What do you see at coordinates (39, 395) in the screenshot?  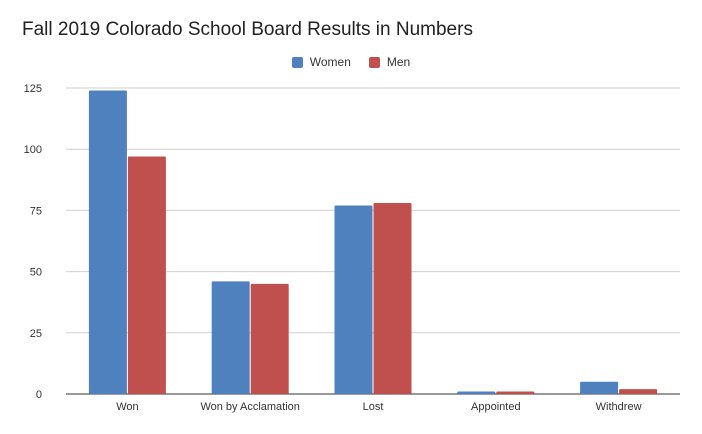 I see `y-tick-label: 0` at bounding box center [39, 395].